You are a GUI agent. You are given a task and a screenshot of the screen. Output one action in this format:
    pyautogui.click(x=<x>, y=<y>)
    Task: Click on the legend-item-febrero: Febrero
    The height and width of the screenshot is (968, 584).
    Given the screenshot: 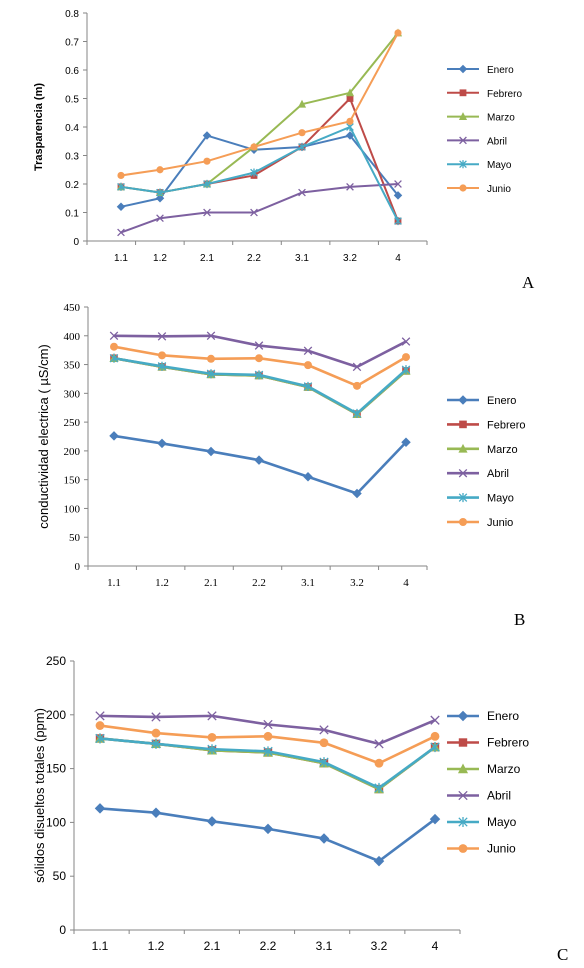 What is the action you would take?
    pyautogui.click(x=486, y=425)
    